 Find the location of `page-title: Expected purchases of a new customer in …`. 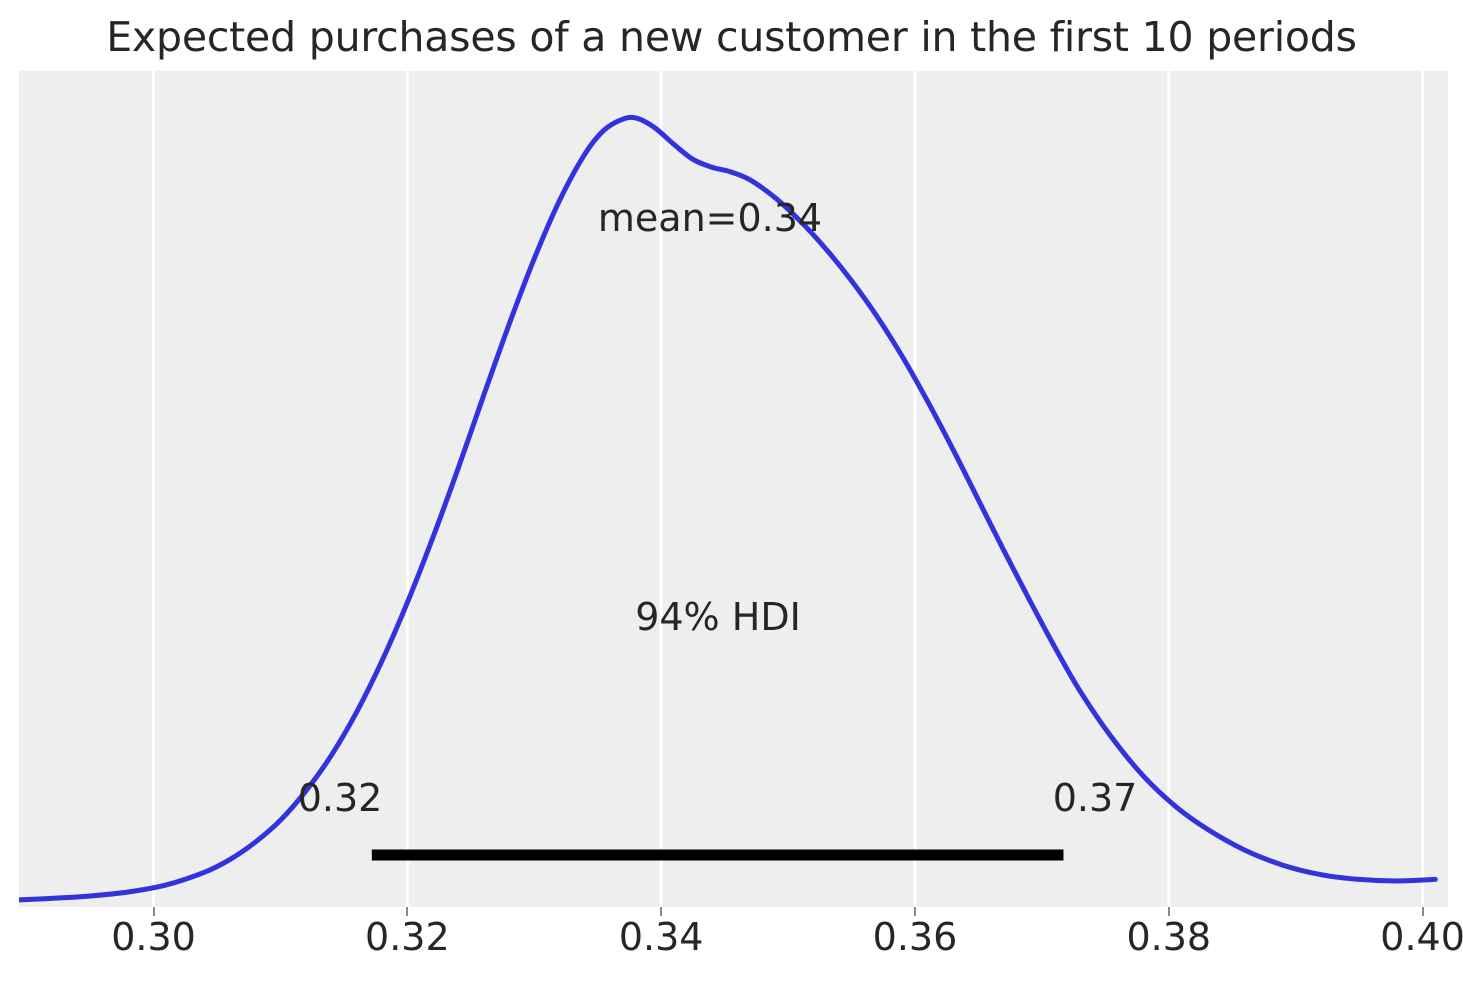

page-title: Expected purchases of a new customer in … is located at coordinates (731, 37).